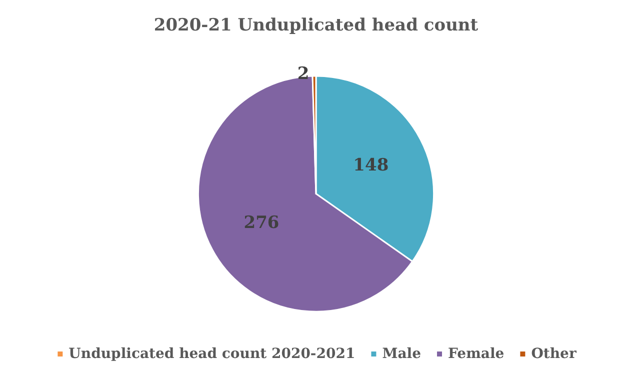 This screenshot has height=380, width=632. Describe the element at coordinates (476, 354) in the screenshot. I see `legend-label: Female` at that location.